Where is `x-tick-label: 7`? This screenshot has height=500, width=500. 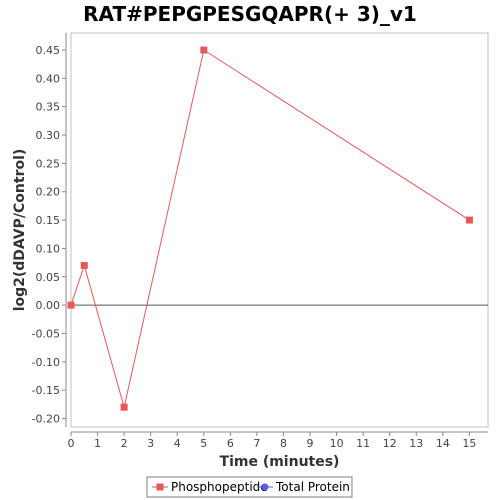 x-tick-label: 7 is located at coordinates (256, 443).